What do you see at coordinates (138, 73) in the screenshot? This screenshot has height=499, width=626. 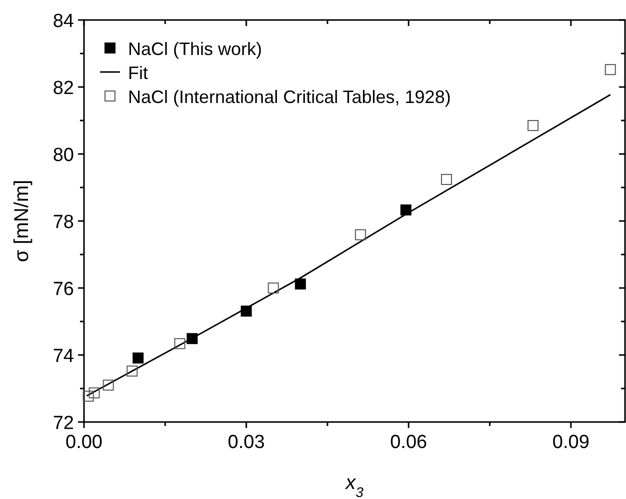 I see `legend-label: Fit` at bounding box center [138, 73].